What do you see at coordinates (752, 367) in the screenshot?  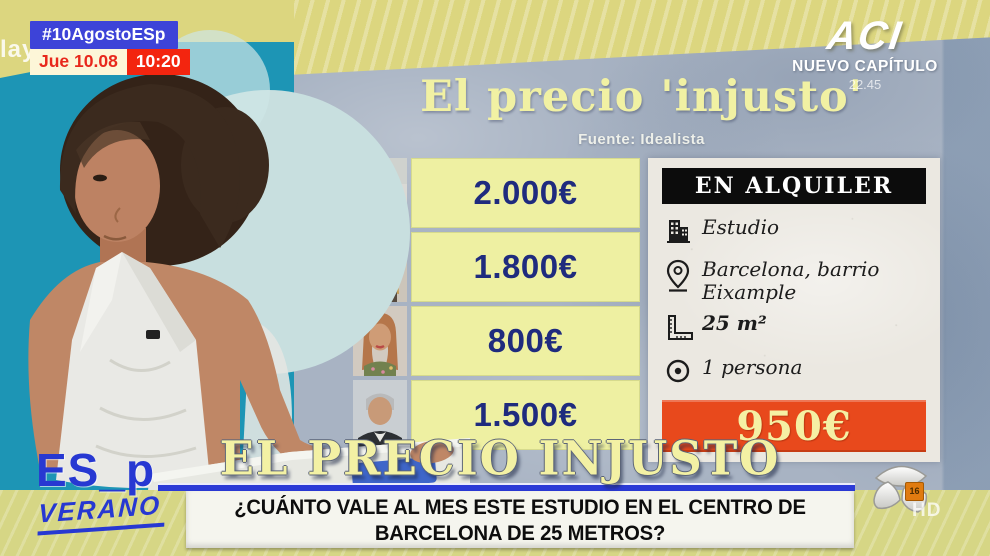 I see `listing-detail-text: 1 persona` at bounding box center [752, 367].